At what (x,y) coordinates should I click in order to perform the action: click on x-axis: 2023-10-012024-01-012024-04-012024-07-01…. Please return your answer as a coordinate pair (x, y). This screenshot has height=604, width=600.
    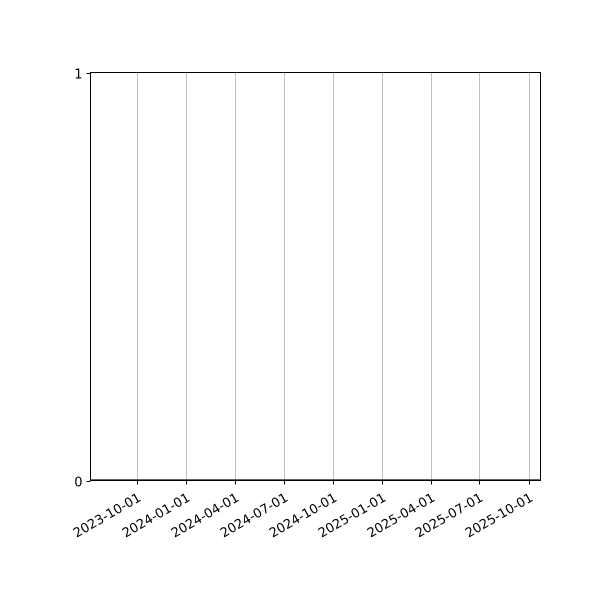
    Looking at the image, I should click on (303, 510).